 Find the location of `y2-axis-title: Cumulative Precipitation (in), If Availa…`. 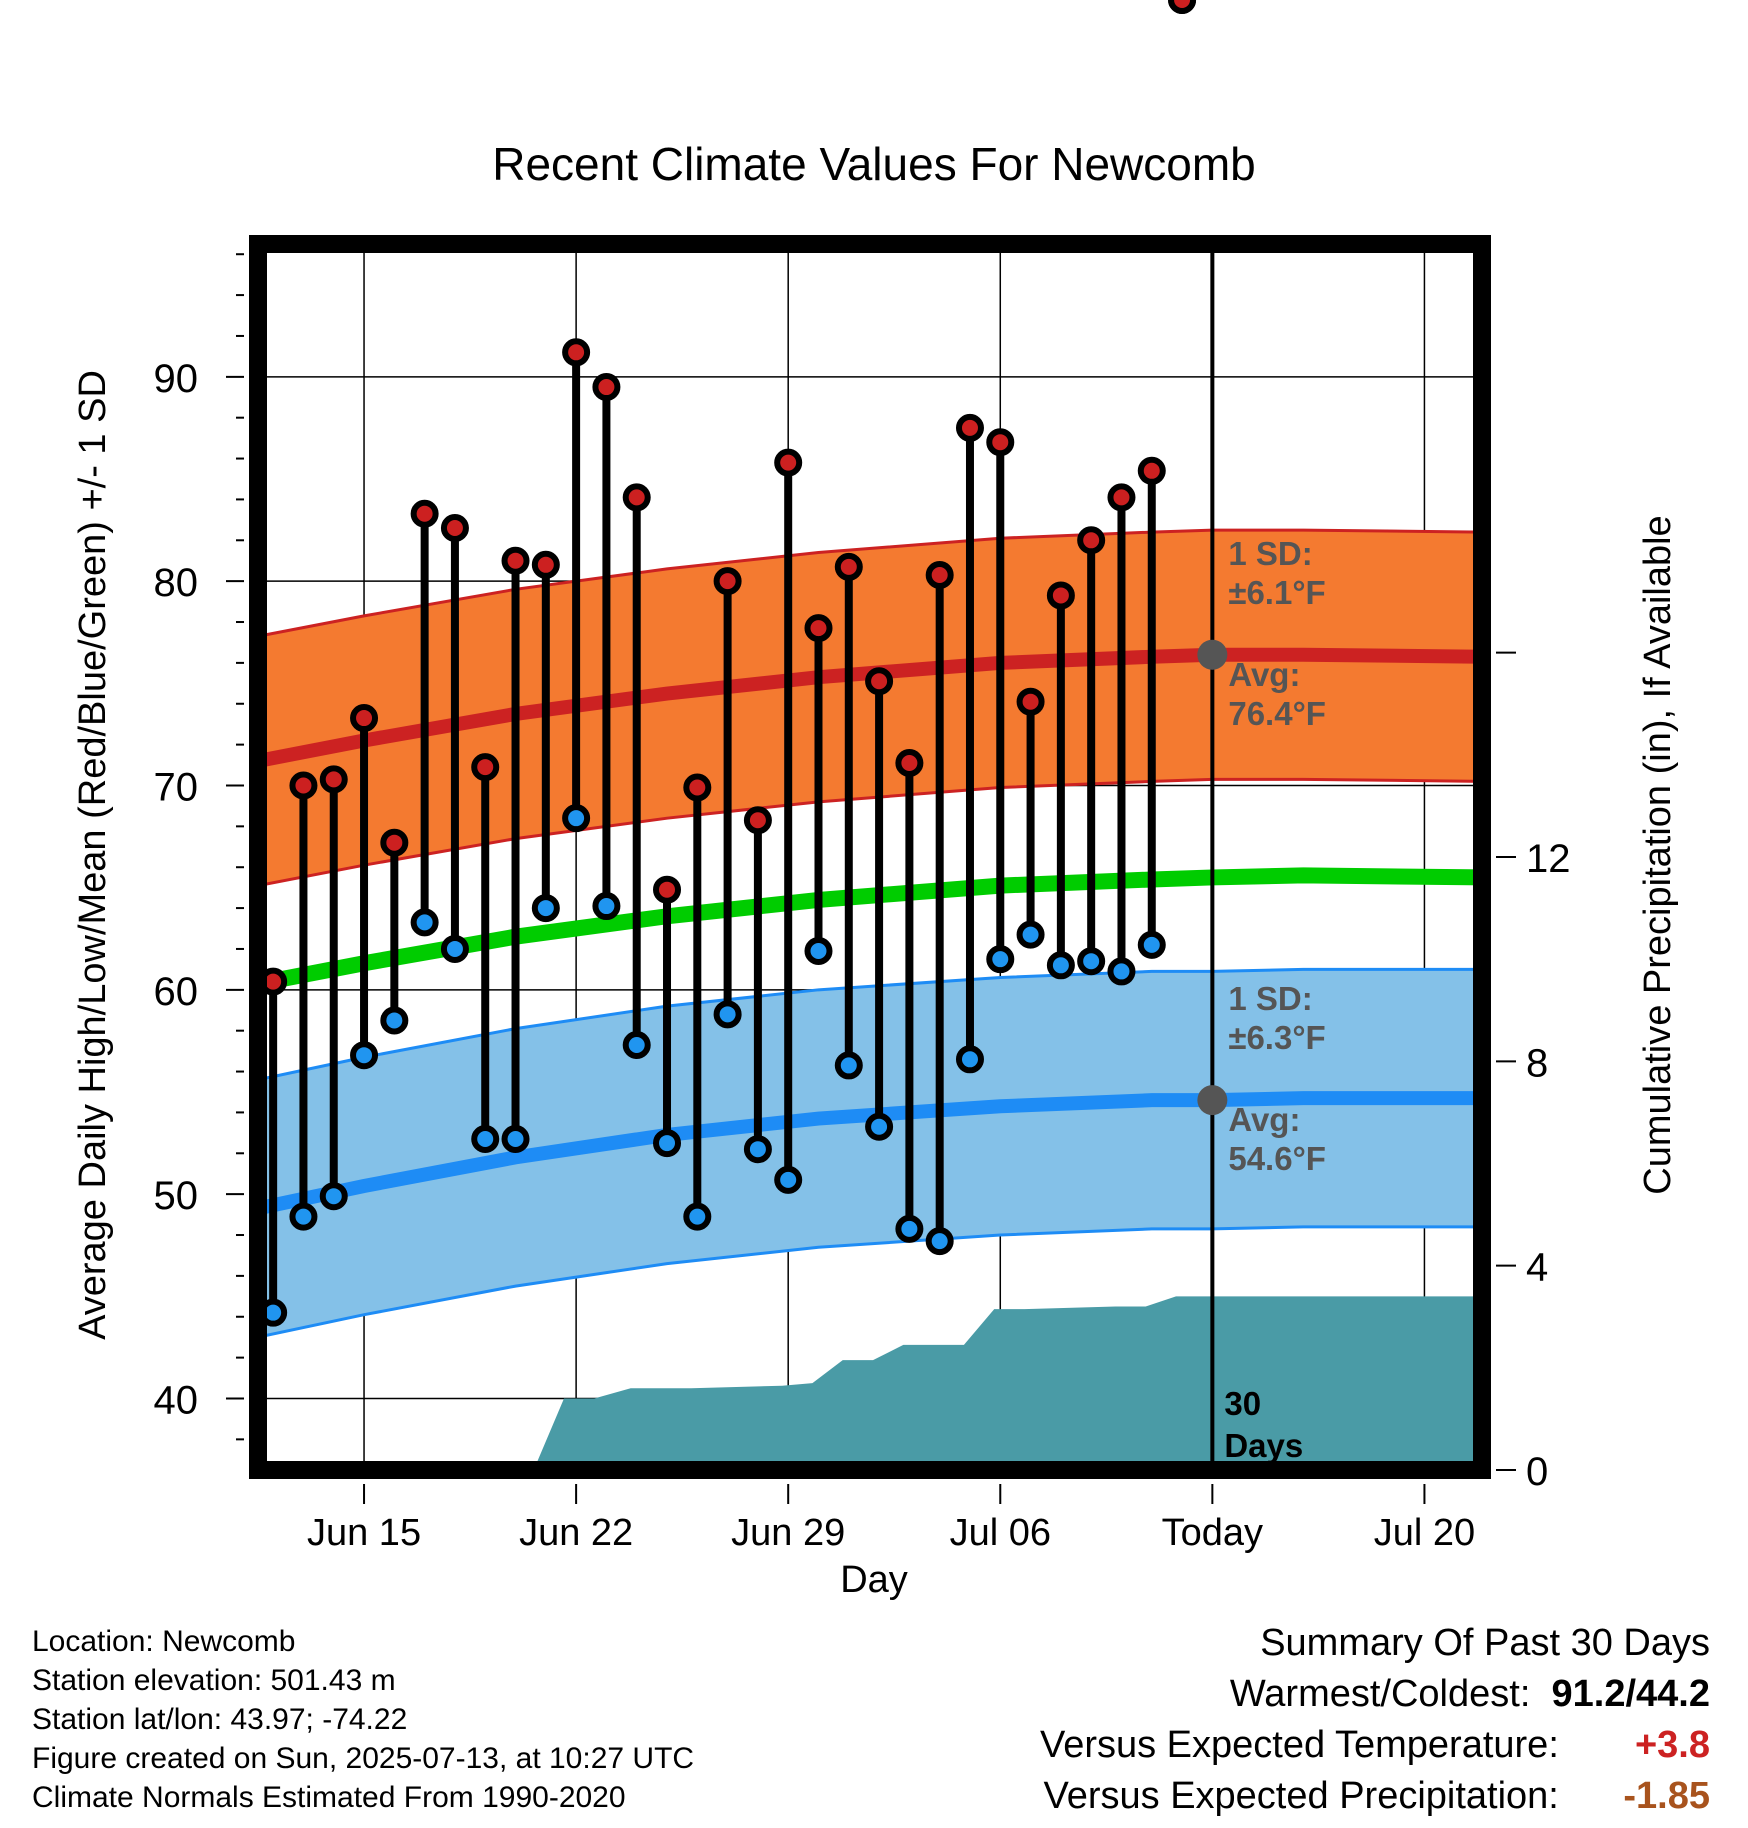

y2-axis-title: Cumulative Precipitation (in), If Availa… is located at coordinates (1658, 854).